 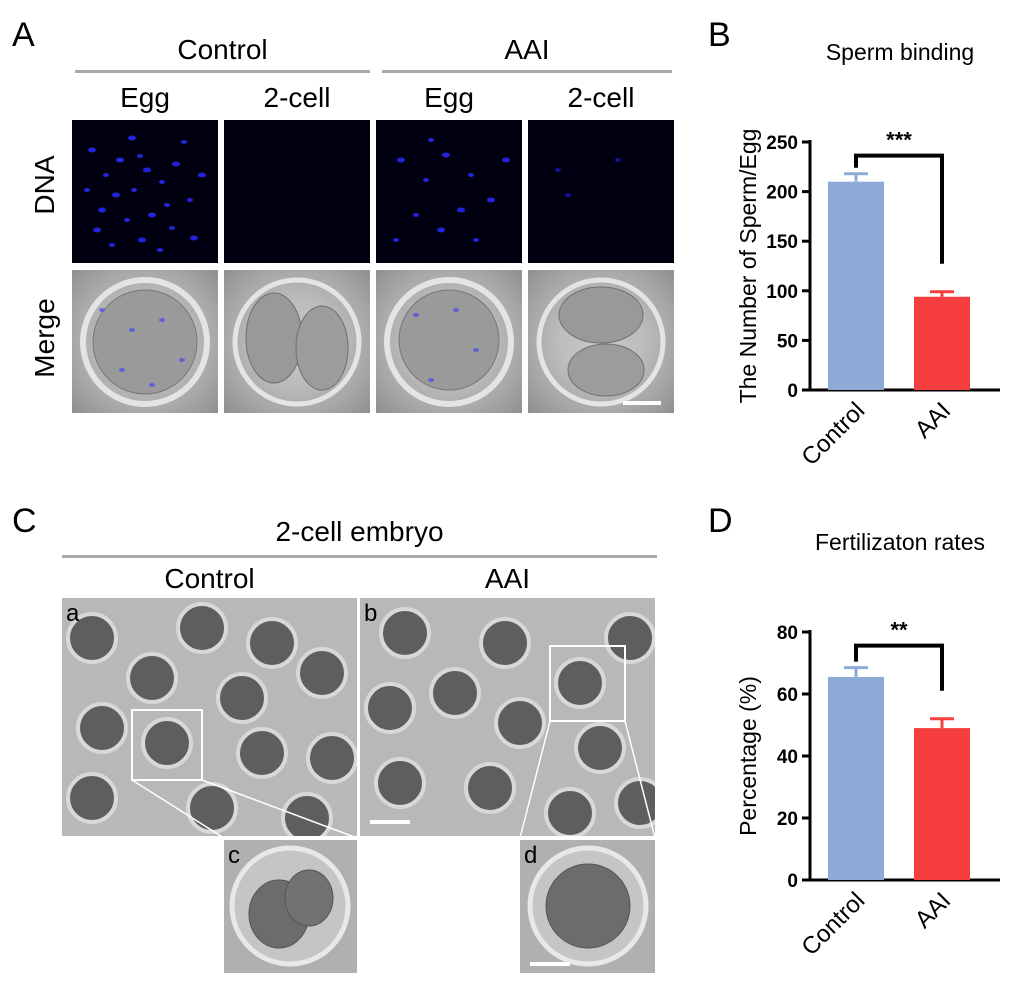 What do you see at coordinates (145, 97) in the screenshot?
I see `panel-a-col-egg-control: Egg` at bounding box center [145, 97].